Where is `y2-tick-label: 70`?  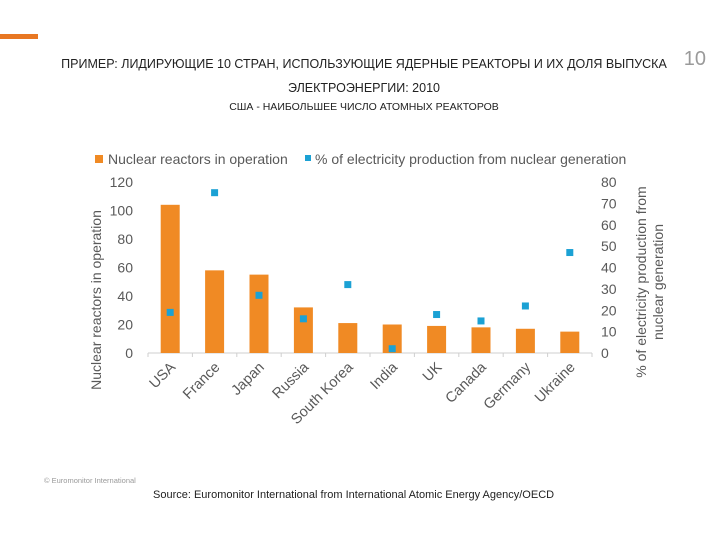 y2-tick-label: 70 is located at coordinates (609, 203).